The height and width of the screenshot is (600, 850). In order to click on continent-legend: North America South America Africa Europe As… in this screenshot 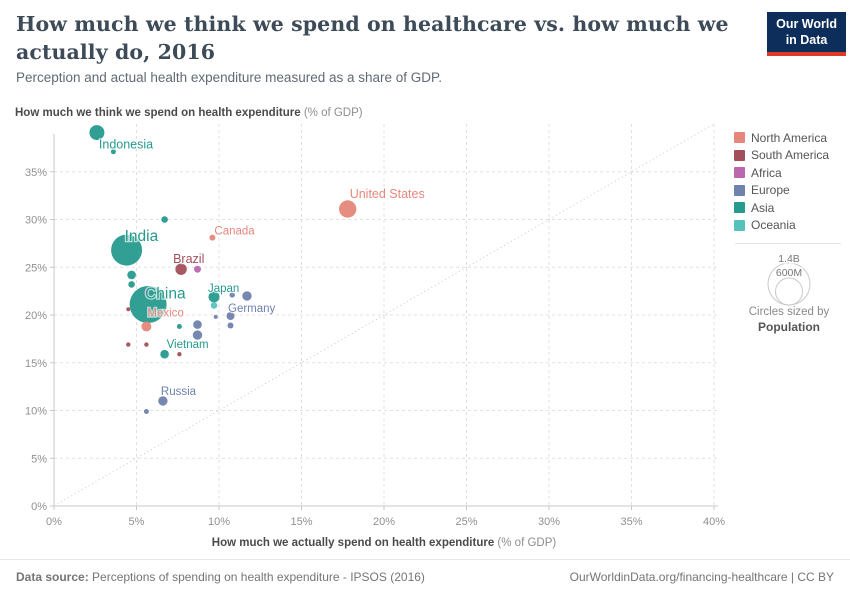, I will do `click(781, 181)`.